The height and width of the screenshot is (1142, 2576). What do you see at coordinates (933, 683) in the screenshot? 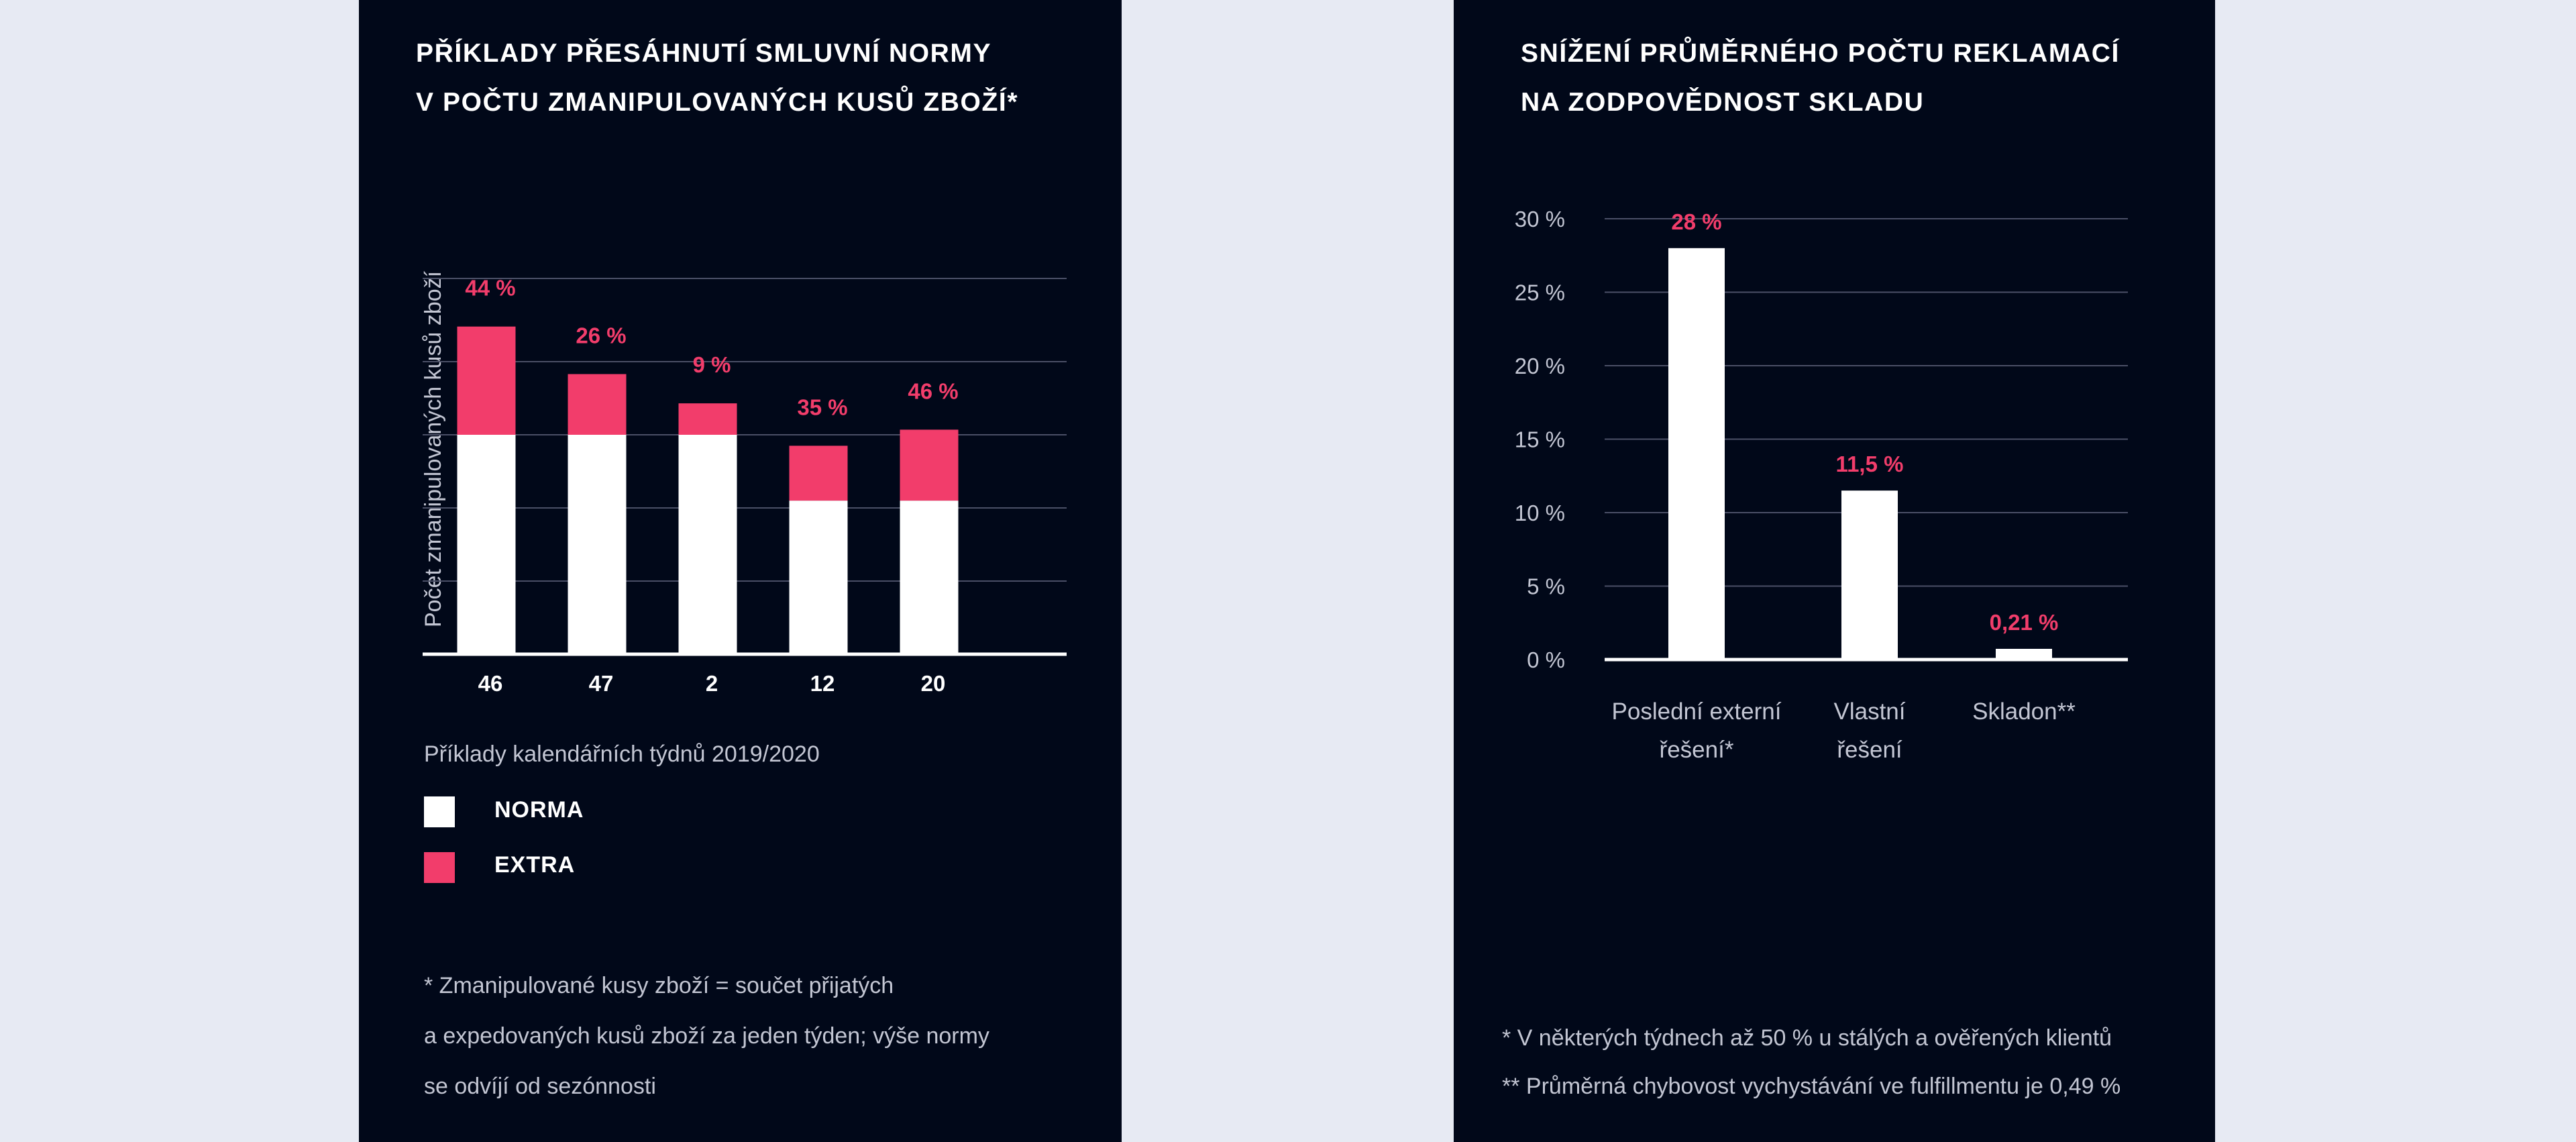
I see `x-tick-label: 20` at bounding box center [933, 683].